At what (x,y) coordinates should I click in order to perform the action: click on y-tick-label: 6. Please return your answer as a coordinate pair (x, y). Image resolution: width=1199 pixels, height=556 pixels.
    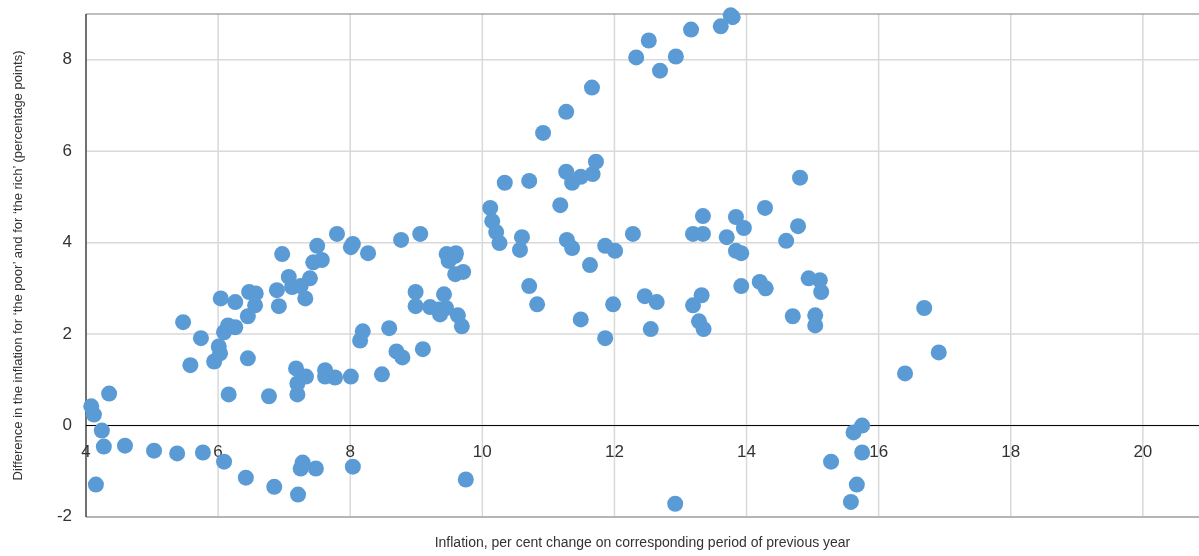
    Looking at the image, I should click on (67, 150).